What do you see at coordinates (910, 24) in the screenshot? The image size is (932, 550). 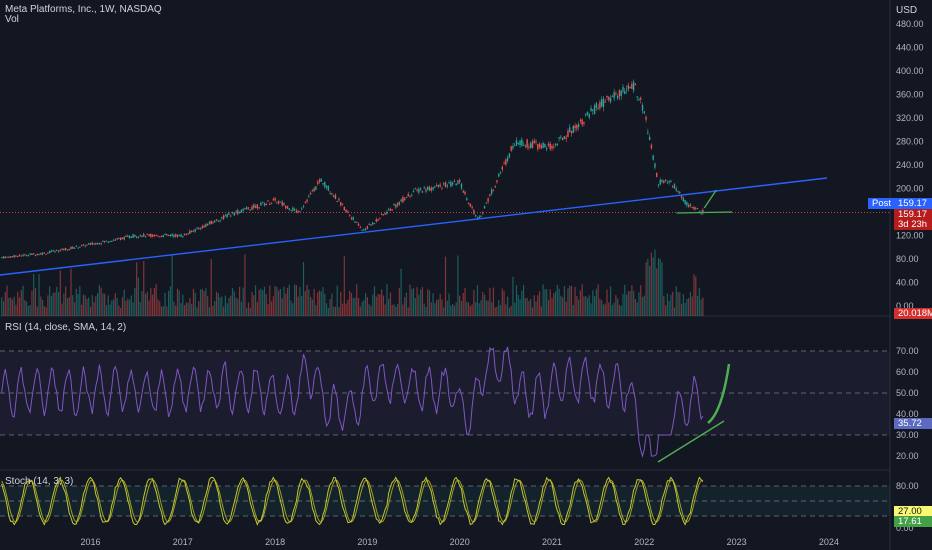 I see `price-axis-tick: 480.00` at bounding box center [910, 24].